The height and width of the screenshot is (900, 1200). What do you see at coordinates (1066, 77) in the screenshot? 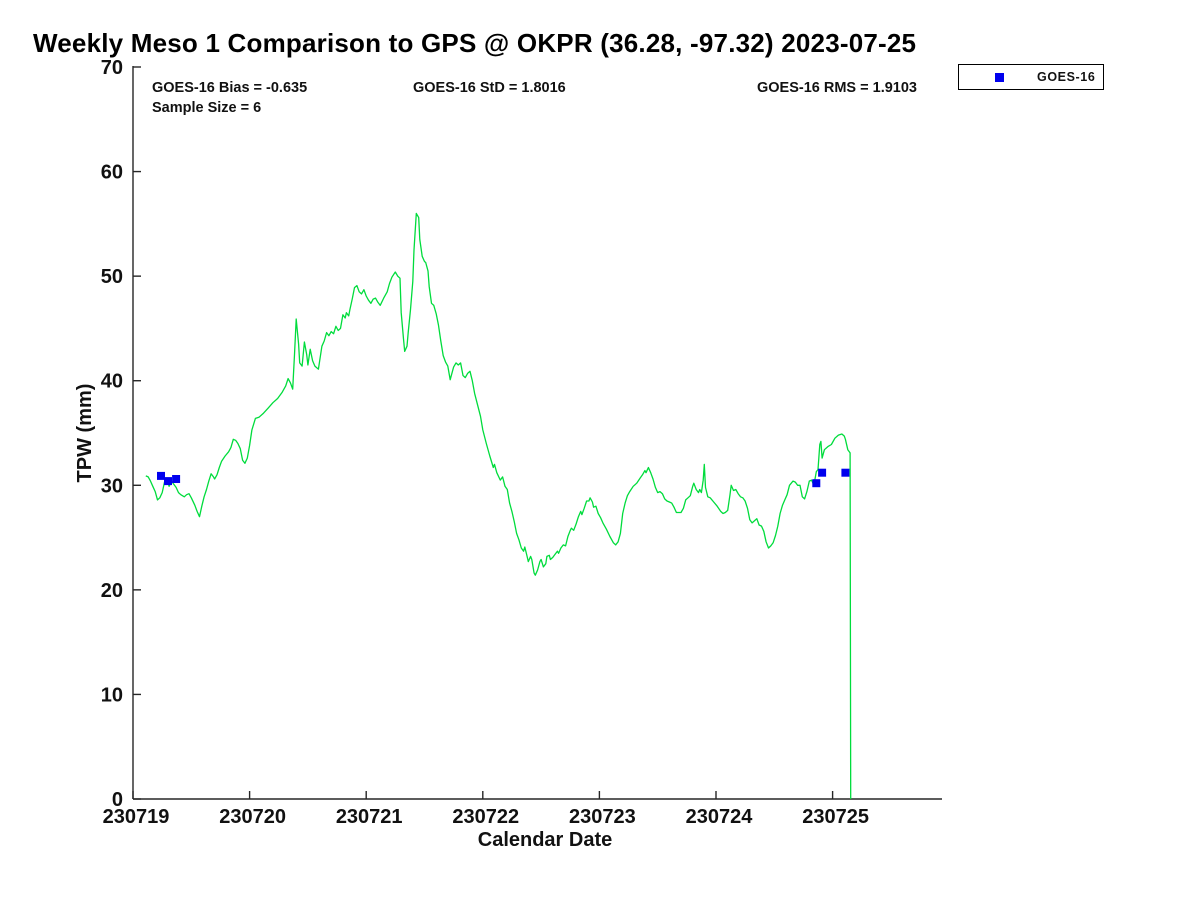
I see `legend-goes16-label: GOES-16` at bounding box center [1066, 77].